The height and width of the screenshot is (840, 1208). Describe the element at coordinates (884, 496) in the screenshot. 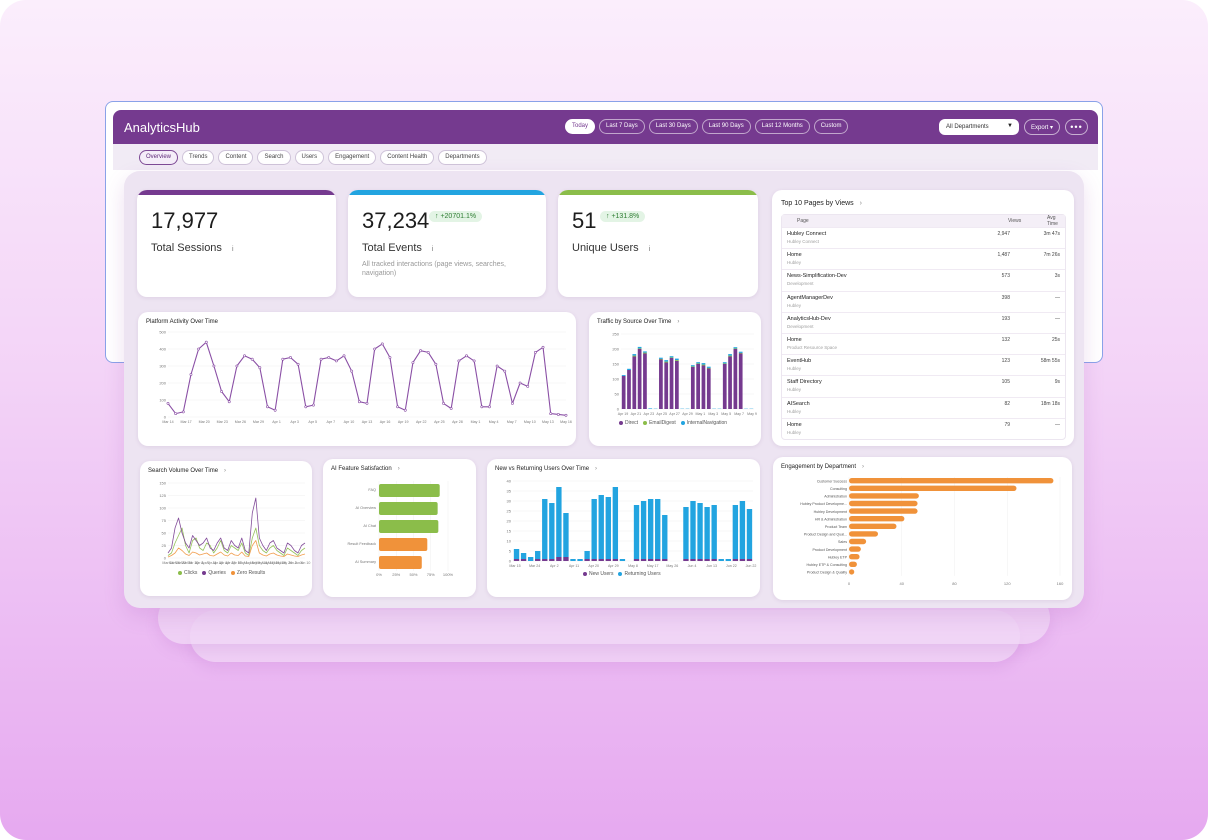

I see `department-bar` at that location.